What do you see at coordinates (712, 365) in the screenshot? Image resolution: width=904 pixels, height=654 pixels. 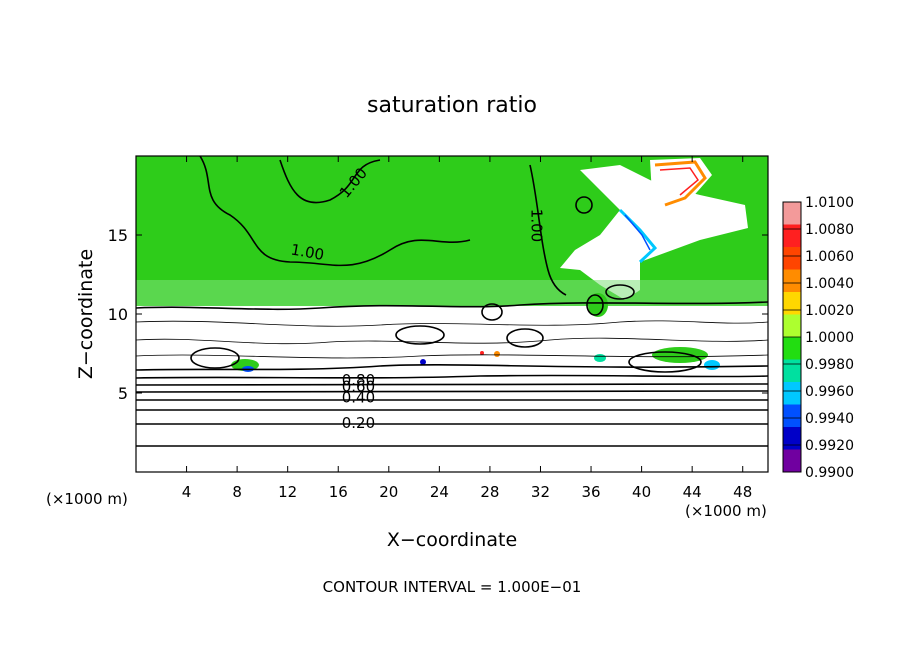 I see `dry-patch-45km` at bounding box center [712, 365].